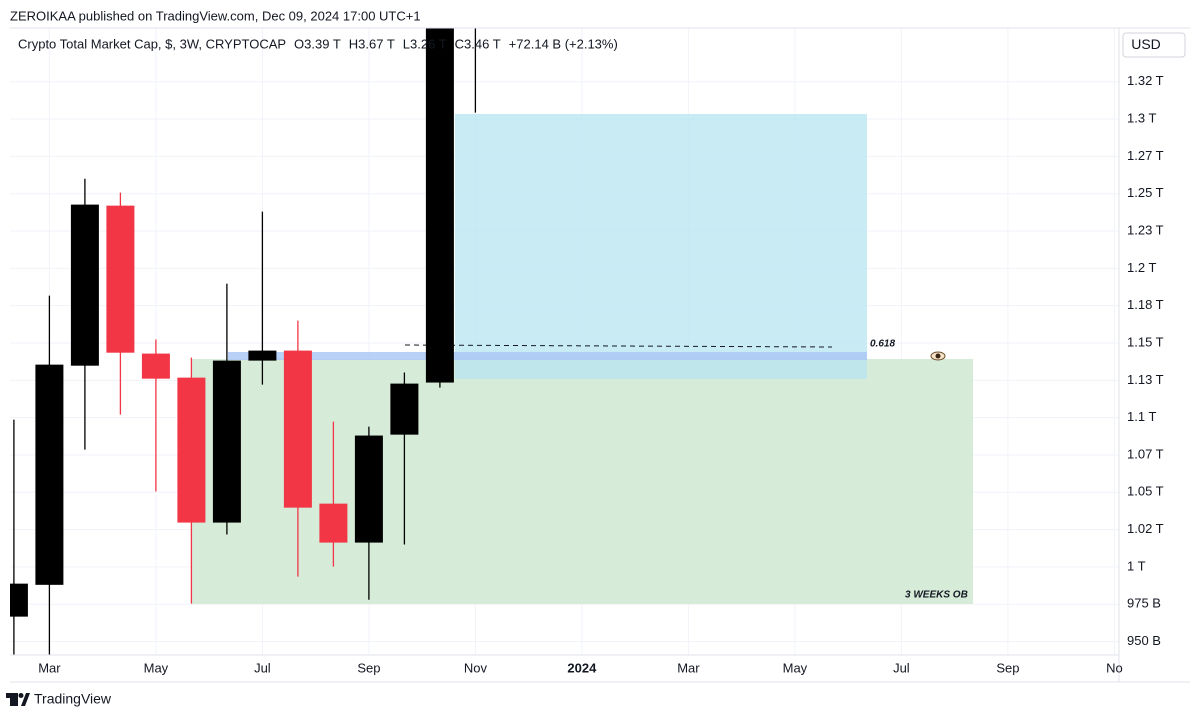 The height and width of the screenshot is (718, 1200). What do you see at coordinates (1144, 603) in the screenshot?
I see `y-tick-label: 975 B` at bounding box center [1144, 603].